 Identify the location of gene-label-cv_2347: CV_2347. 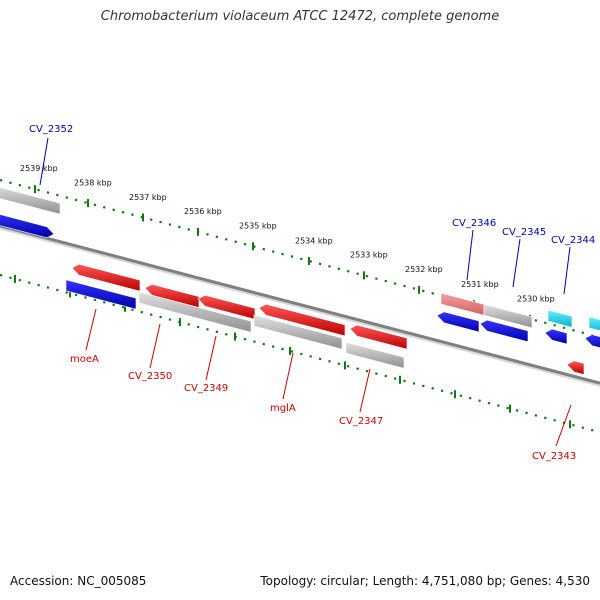
(361, 421).